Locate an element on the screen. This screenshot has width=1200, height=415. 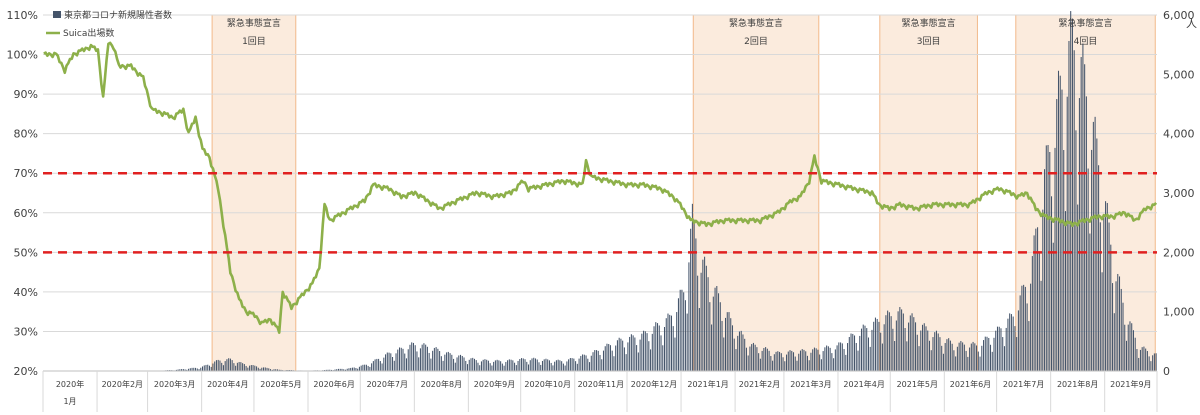
emergency-count-label-4: 4回目 is located at coordinates (1086, 41).